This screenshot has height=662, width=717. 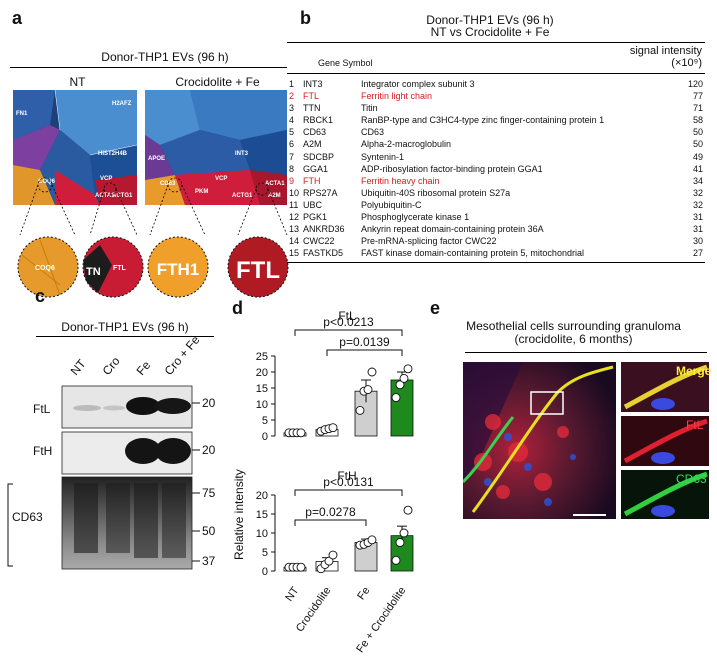 I want to click on row-number: 9, so click(x=292, y=180).